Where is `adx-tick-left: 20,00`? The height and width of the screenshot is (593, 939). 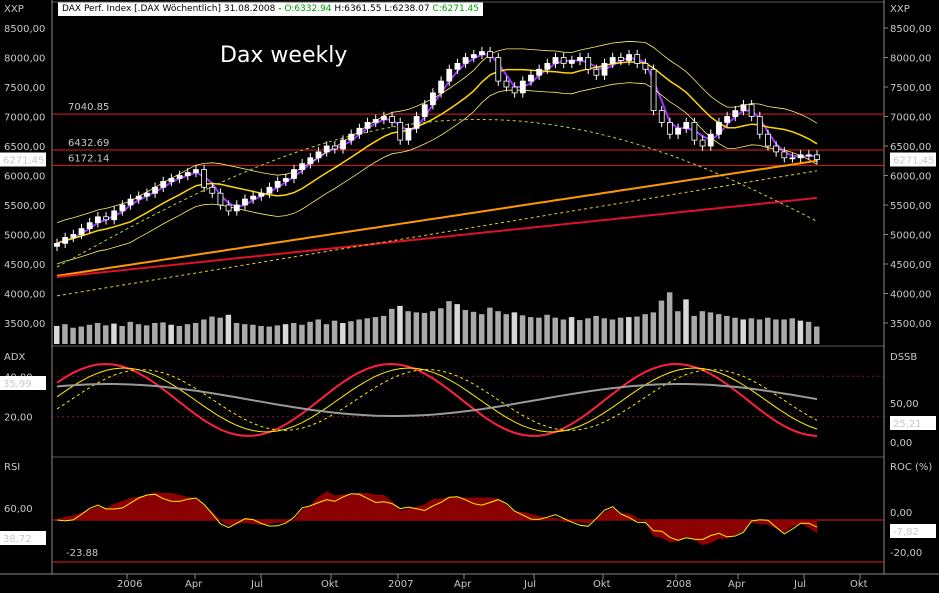 adx-tick-left: 20,00 is located at coordinates (18, 418).